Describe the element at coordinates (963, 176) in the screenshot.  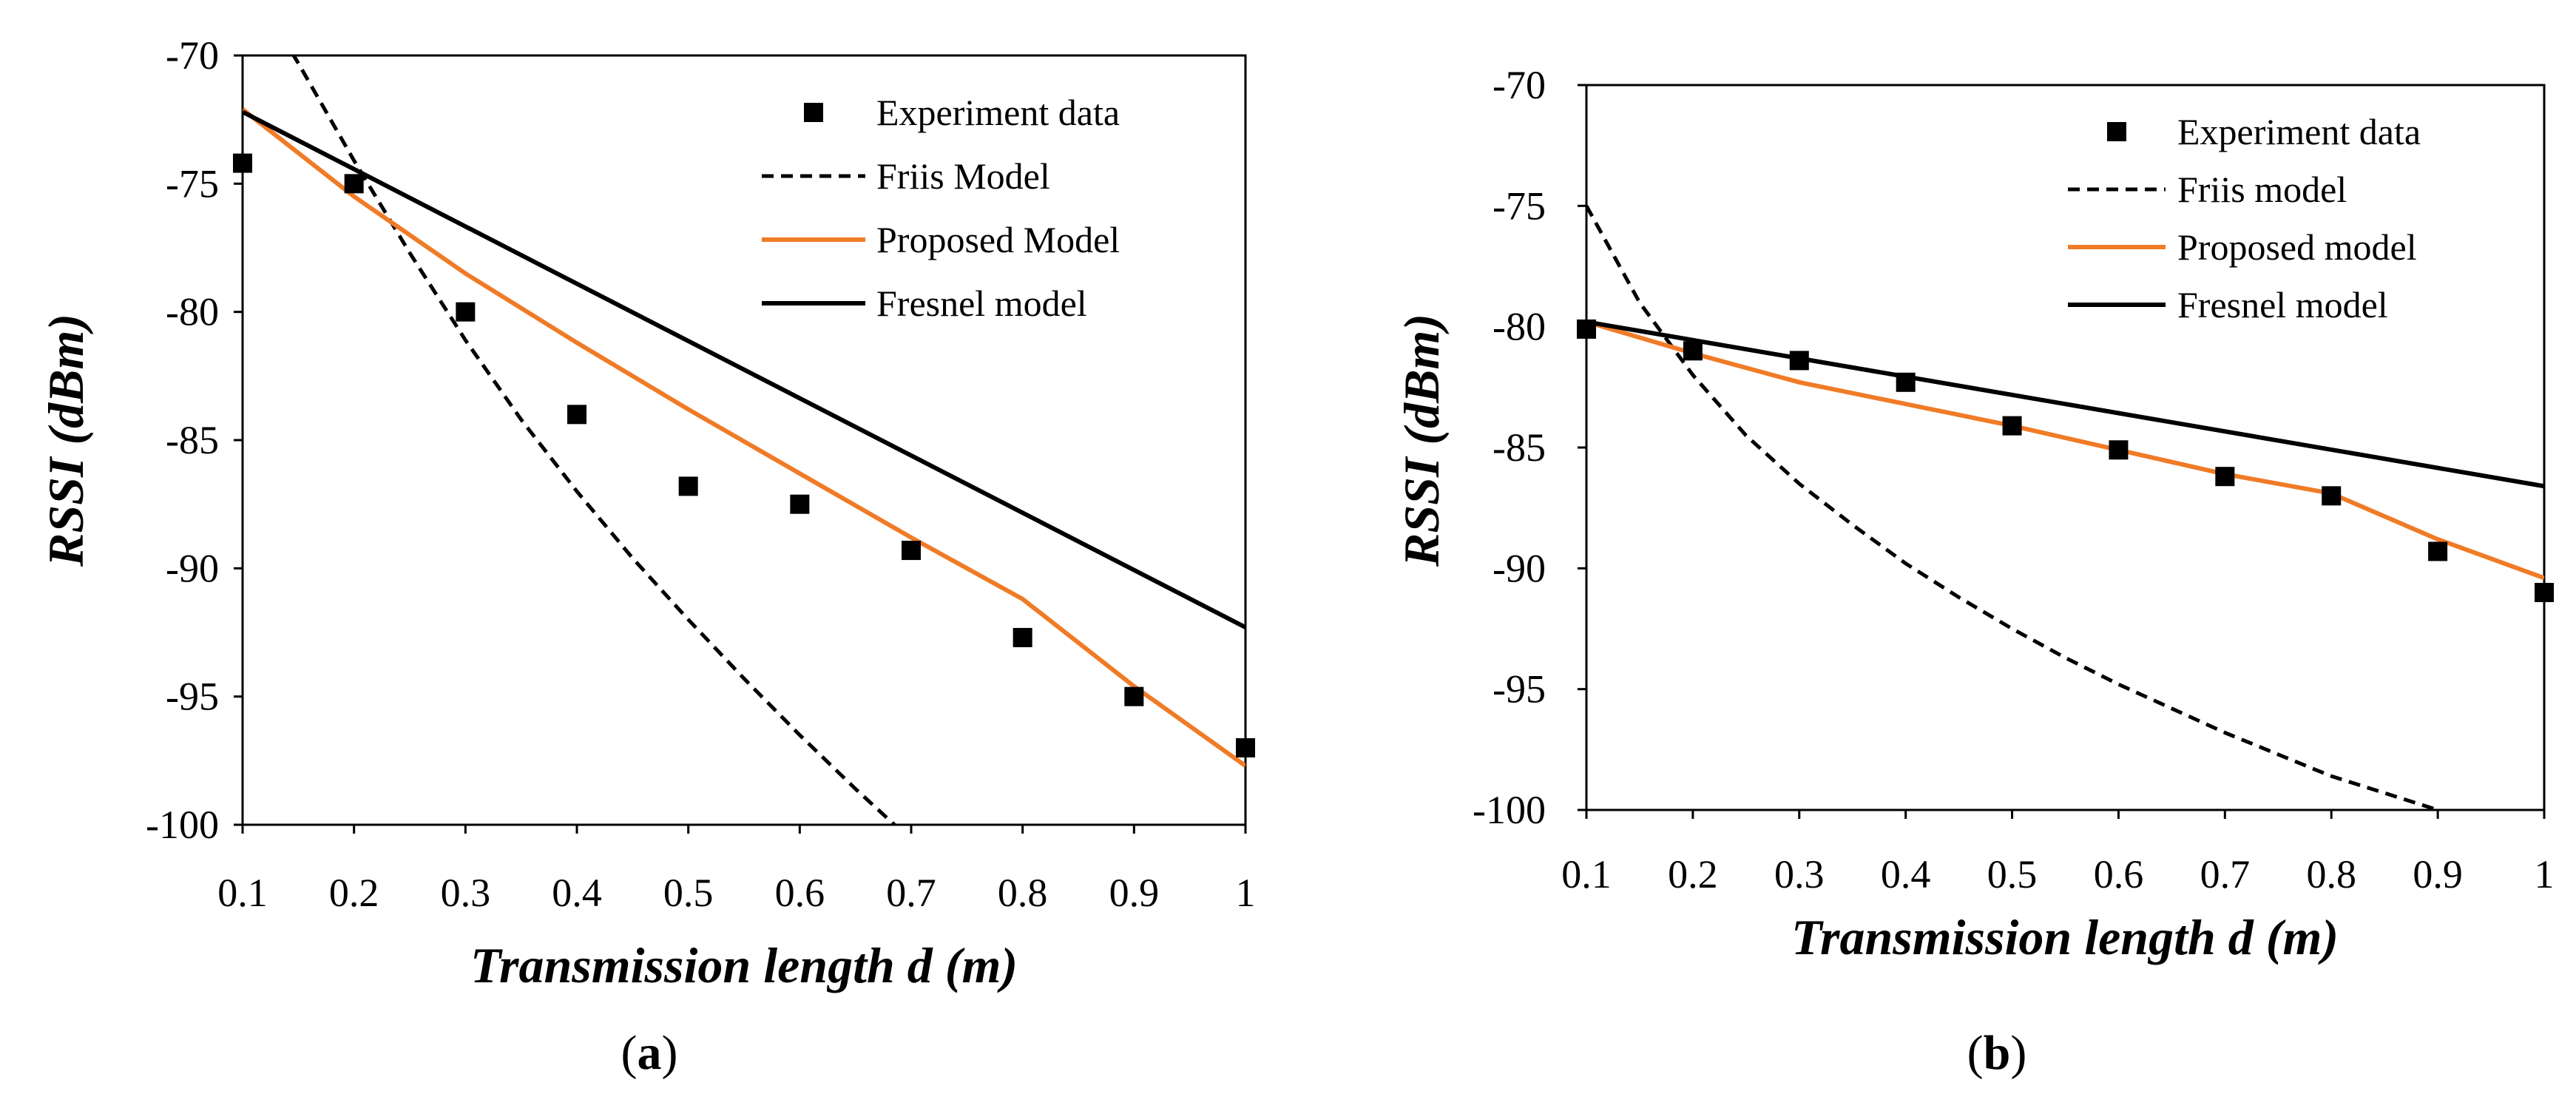
I see `legend-friis-model-label: Friis Model` at that location.